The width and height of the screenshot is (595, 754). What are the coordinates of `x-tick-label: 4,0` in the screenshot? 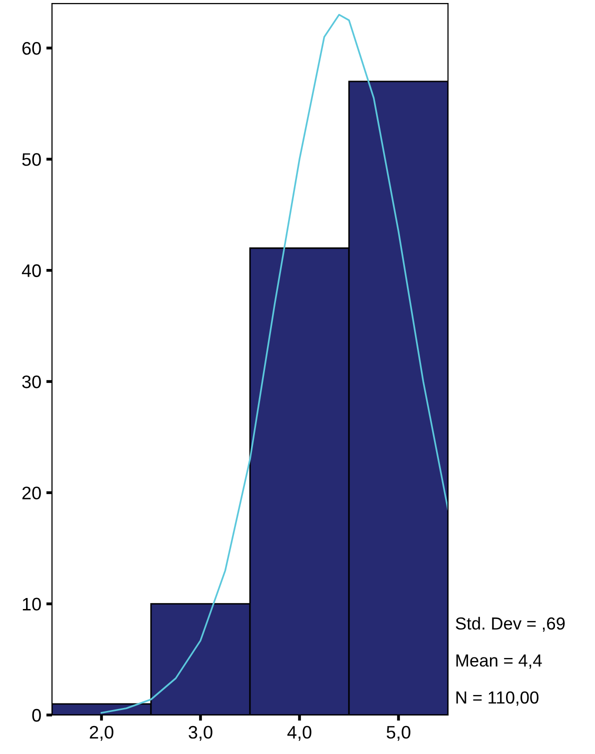 It's located at (299, 733).